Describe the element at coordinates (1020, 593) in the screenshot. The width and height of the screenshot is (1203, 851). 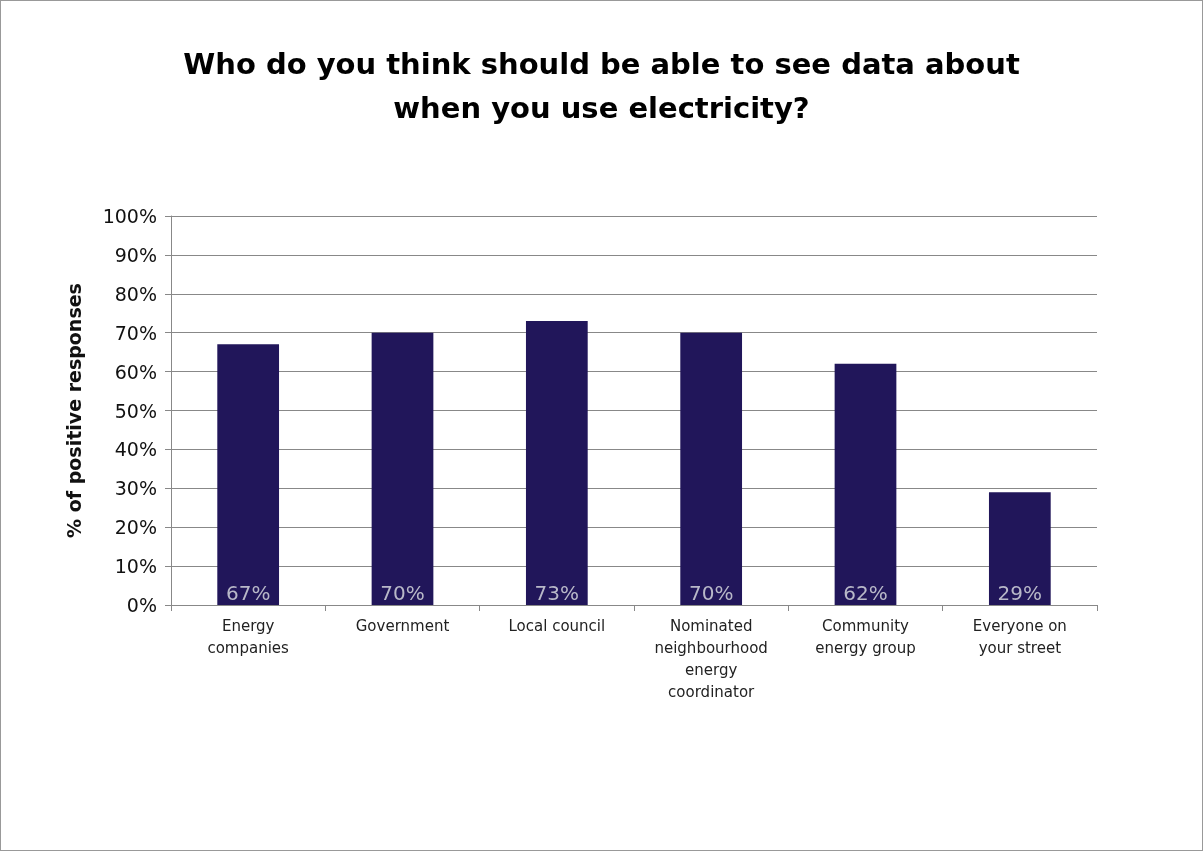
I see `data-label: 29%` at that location.